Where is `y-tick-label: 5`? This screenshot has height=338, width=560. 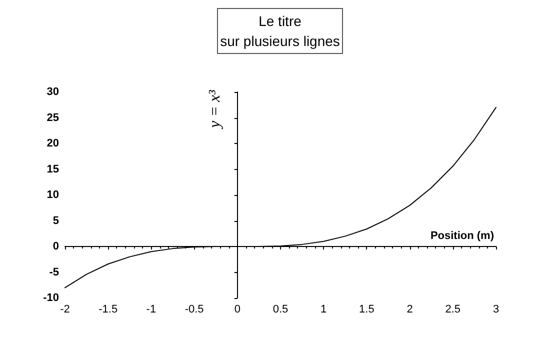
y-tick-label: 5 is located at coordinates (55, 220).